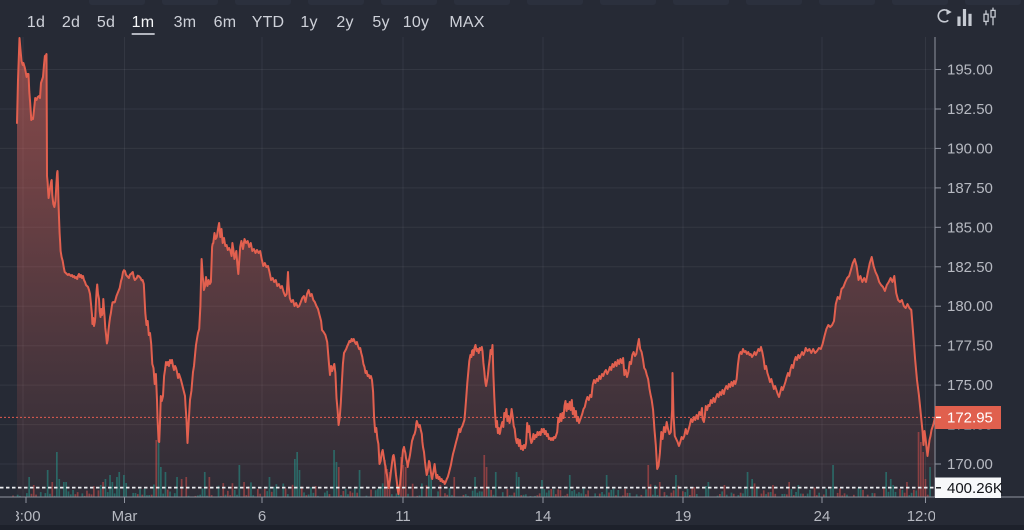 This screenshot has width=1024, height=530. What do you see at coordinates (683, 516) in the screenshot?
I see `svg-text: 19` at bounding box center [683, 516].